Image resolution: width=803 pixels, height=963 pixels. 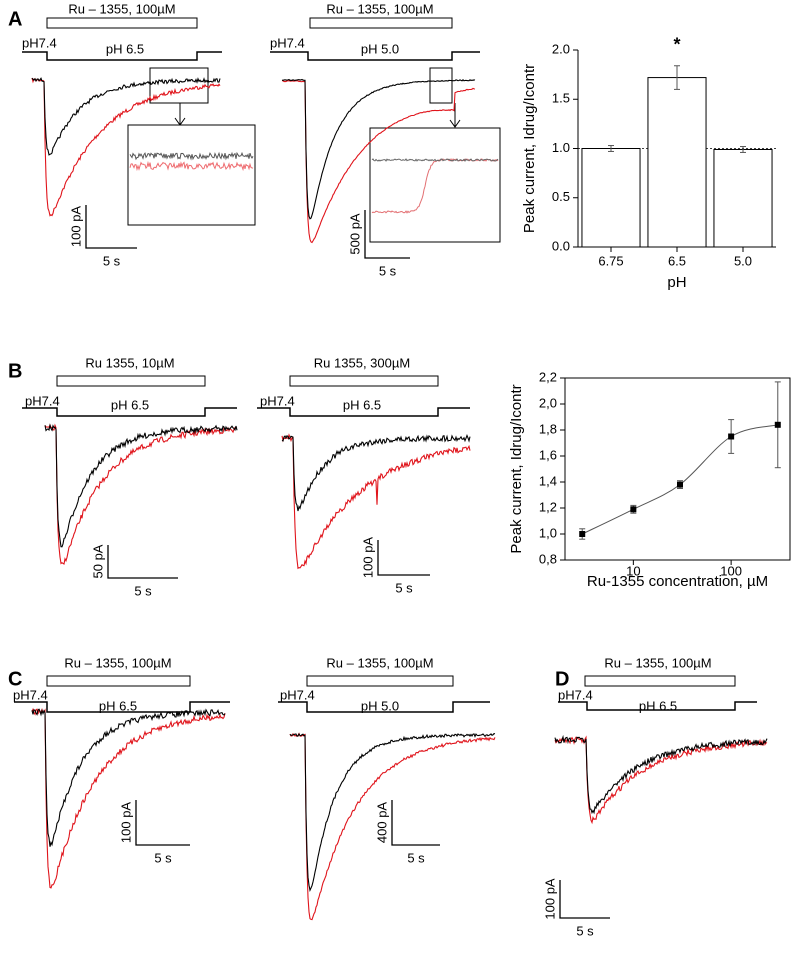 I want to click on y-tick-label: 1,6, so click(x=548, y=454).